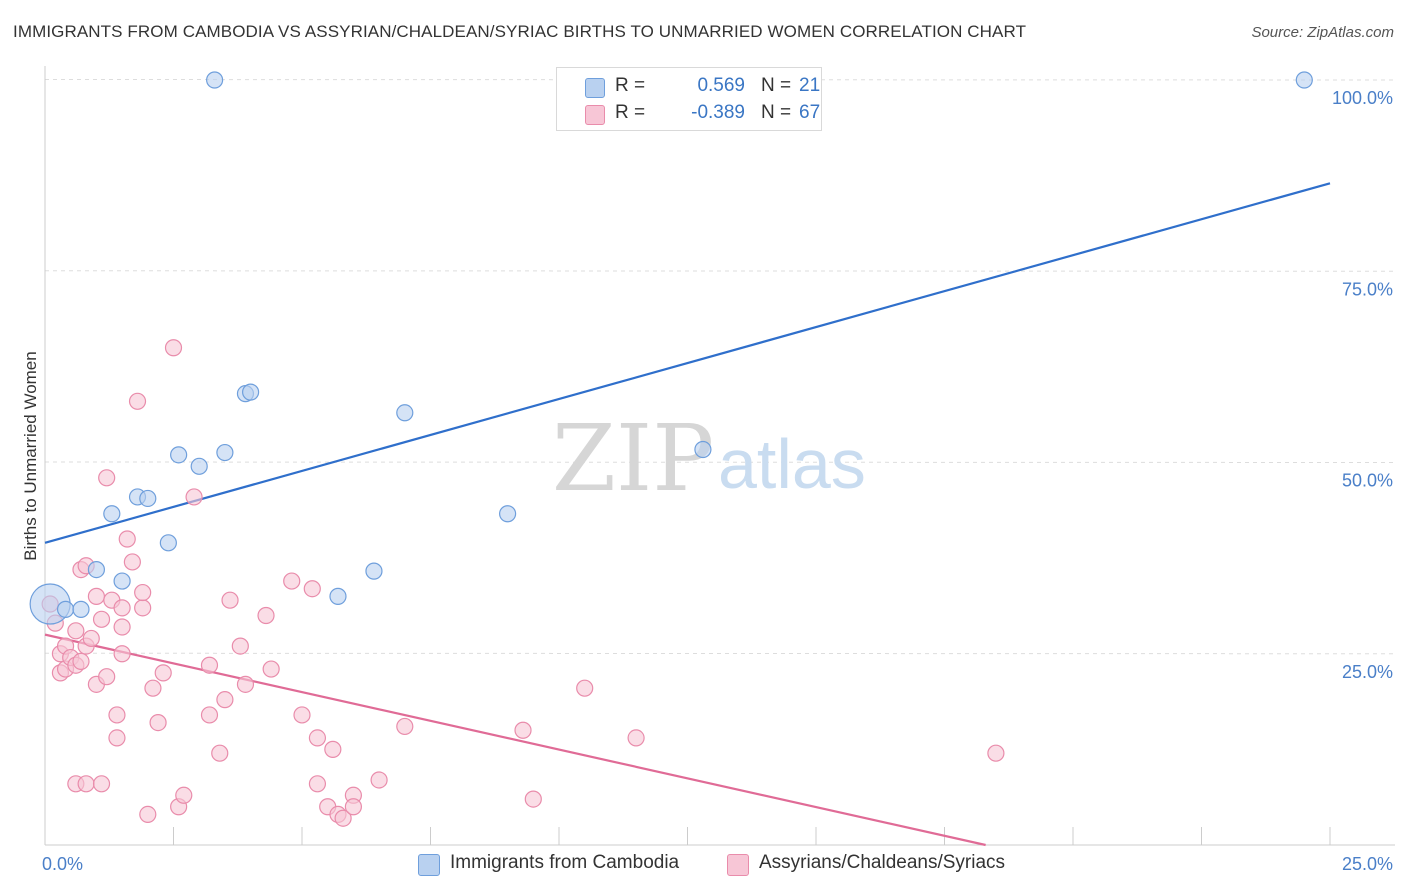 The height and width of the screenshot is (892, 1406). Describe the element at coordinates (429, 865) in the screenshot. I see `series-swatch-blue` at that location.